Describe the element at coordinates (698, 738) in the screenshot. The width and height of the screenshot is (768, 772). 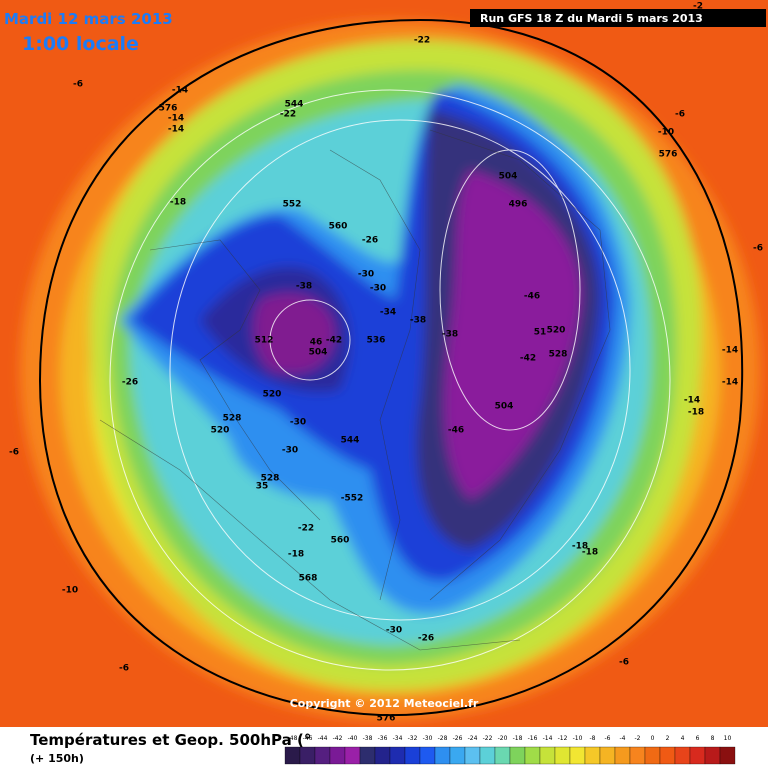
I see `scale-label: 6` at that location.